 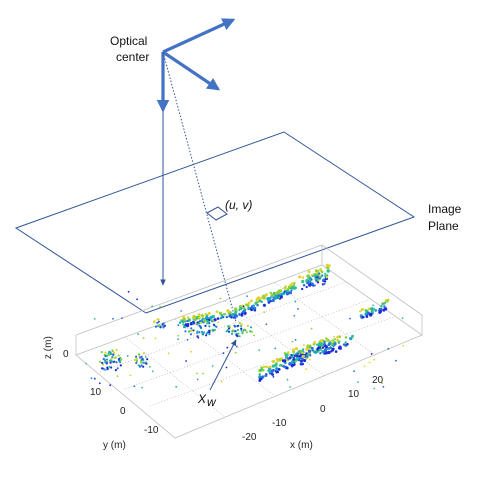 I want to click on y-tick-minus10: -10, so click(x=151, y=430).